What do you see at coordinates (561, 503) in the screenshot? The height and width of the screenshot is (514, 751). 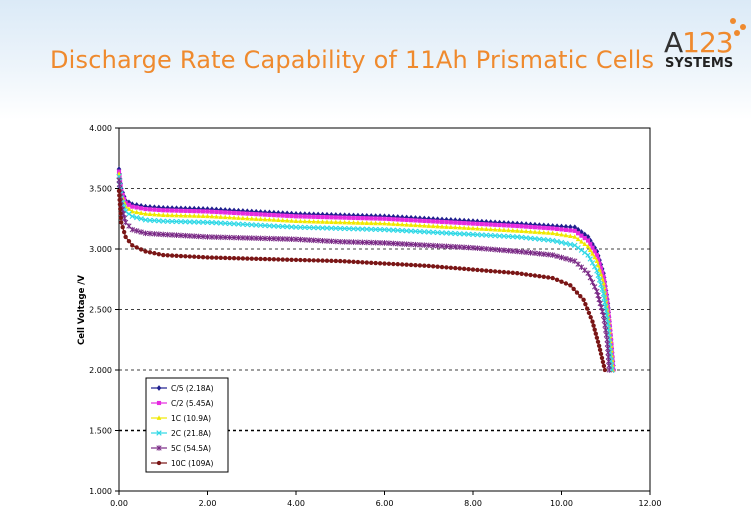 I see `x-tick-label: 10.00` at bounding box center [561, 503].